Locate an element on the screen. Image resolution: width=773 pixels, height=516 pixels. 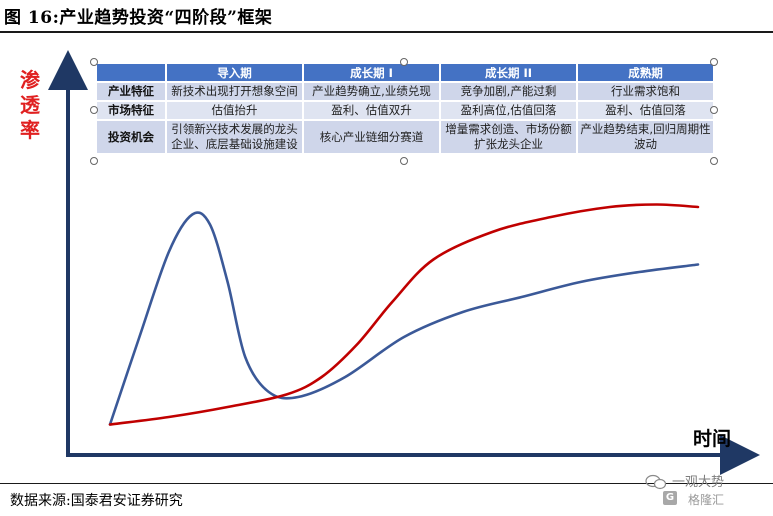
top-rule is located at coordinates (386, 32).